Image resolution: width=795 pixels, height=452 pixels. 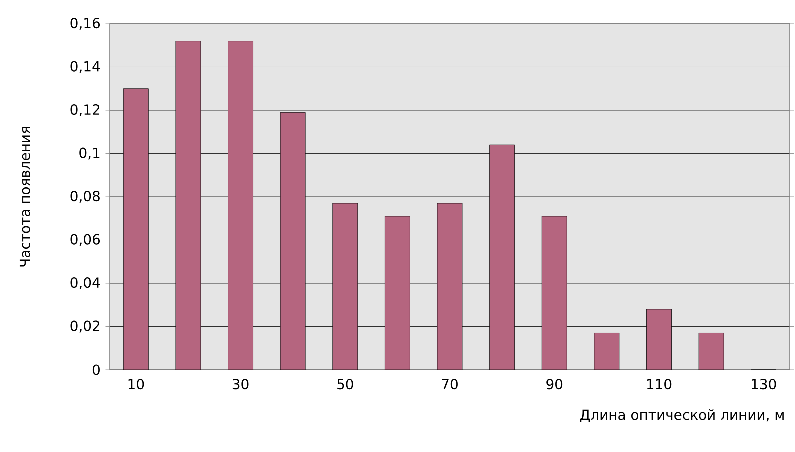 I want to click on x-tick-label: 30, so click(x=240, y=384).